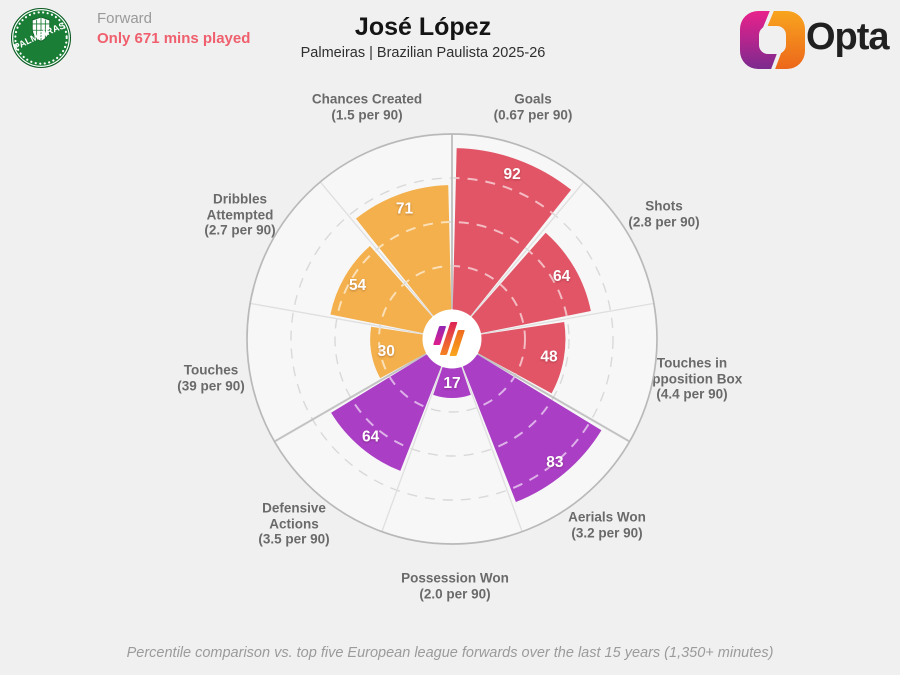  Describe the element at coordinates (533, 106) in the screenshot. I see `axis-label-goals: Goals (0.67 per 90)` at that location.